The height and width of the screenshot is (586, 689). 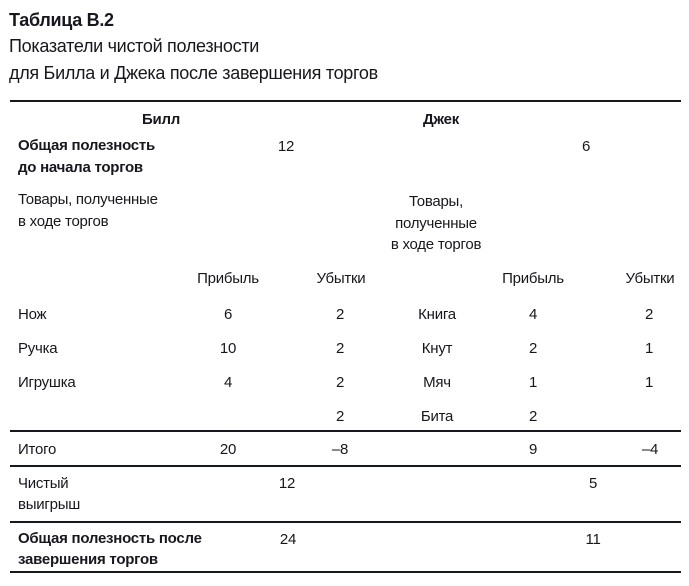 I want to click on item-name: Книга, so click(x=437, y=314).